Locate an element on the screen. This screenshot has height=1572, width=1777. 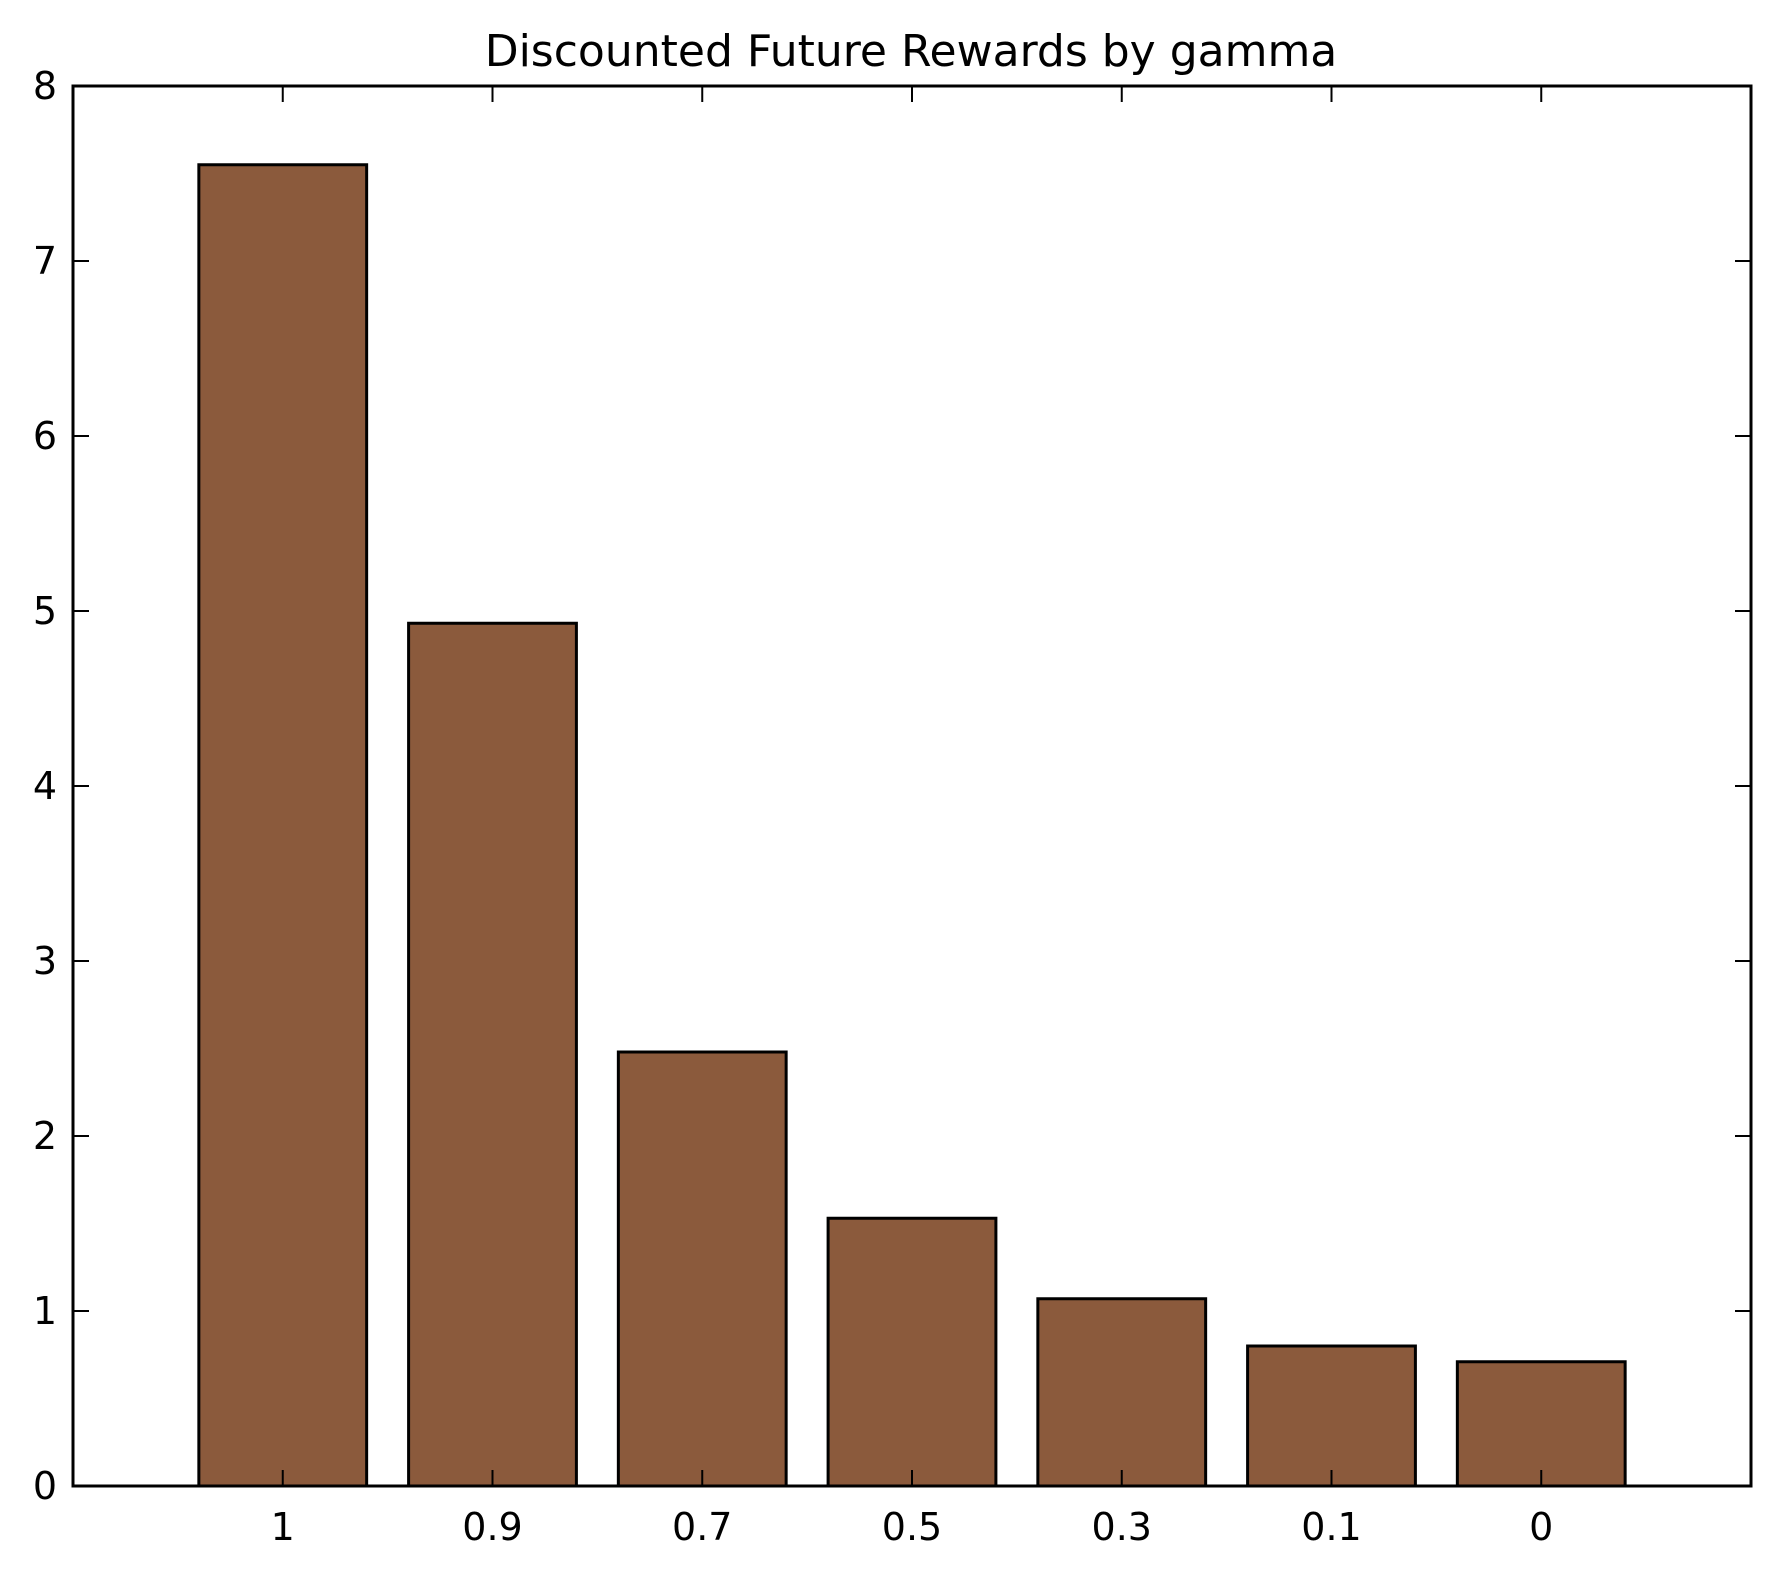
x-tick-label: 0 is located at coordinates (1541, 1527).